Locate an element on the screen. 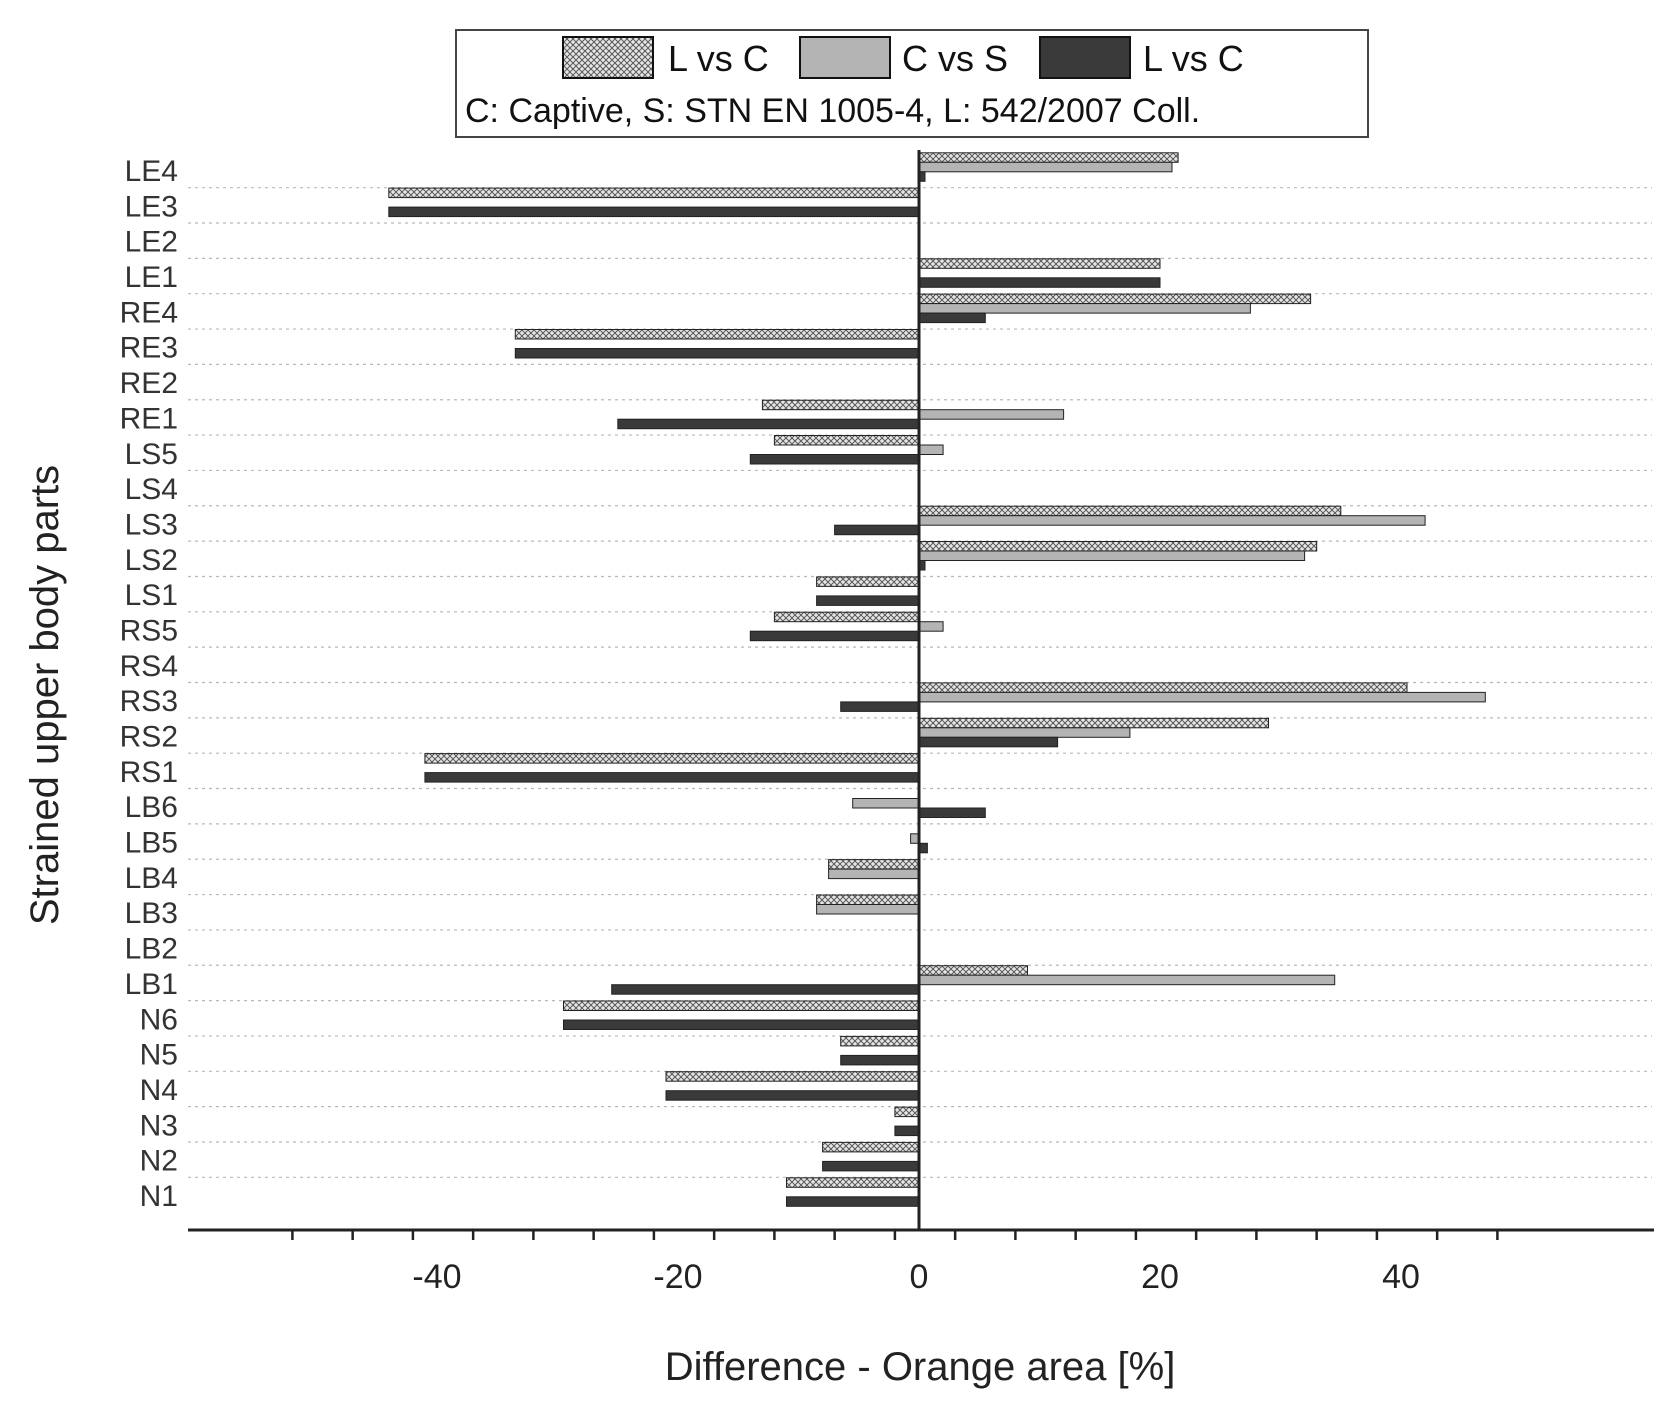  category-label: LS5 is located at coordinates (151, 454).